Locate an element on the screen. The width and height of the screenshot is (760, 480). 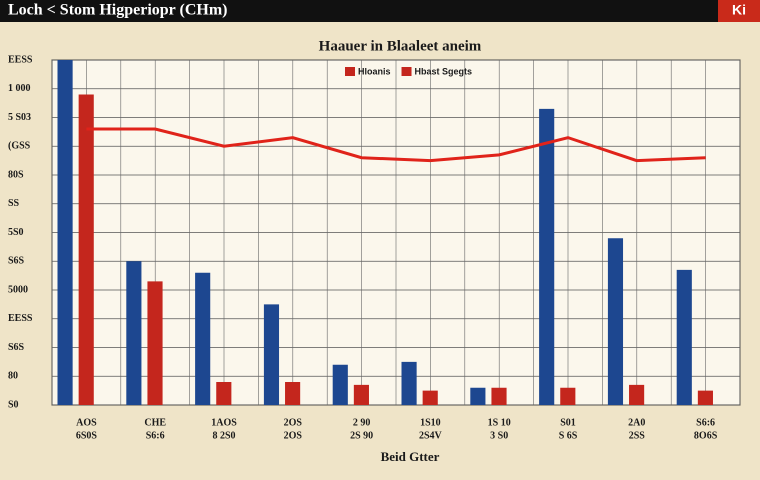
header-badge-text: Ki is located at coordinates (739, 10).